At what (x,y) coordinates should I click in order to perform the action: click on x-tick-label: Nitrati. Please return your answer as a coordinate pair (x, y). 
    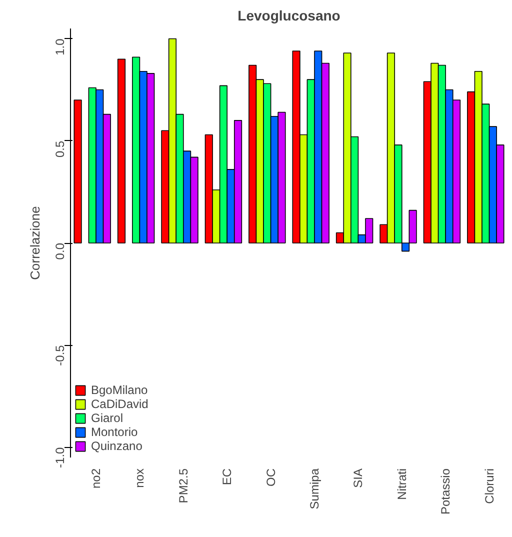
    Looking at the image, I should click on (401, 484).